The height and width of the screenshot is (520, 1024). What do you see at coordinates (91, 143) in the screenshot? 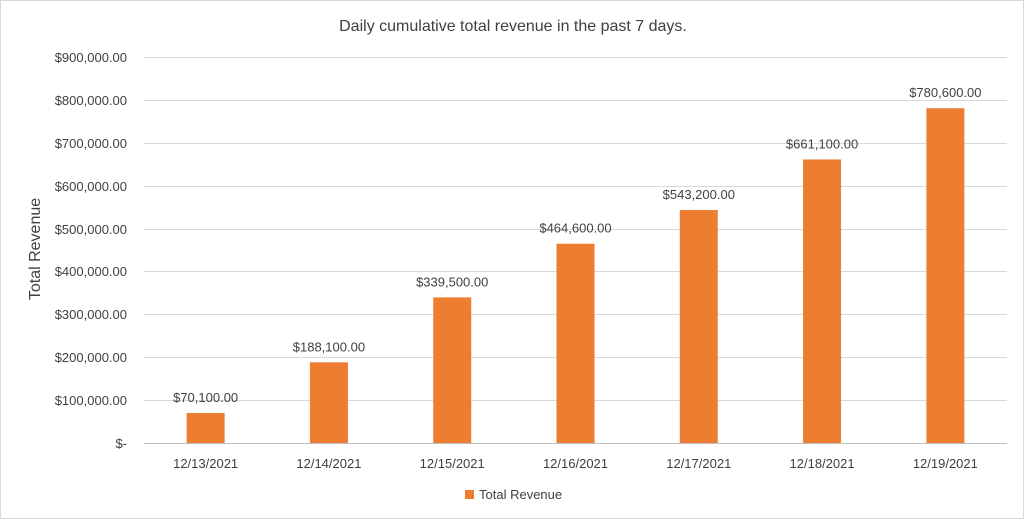
I see `y-tick-label: $700,000.00` at bounding box center [91, 143].